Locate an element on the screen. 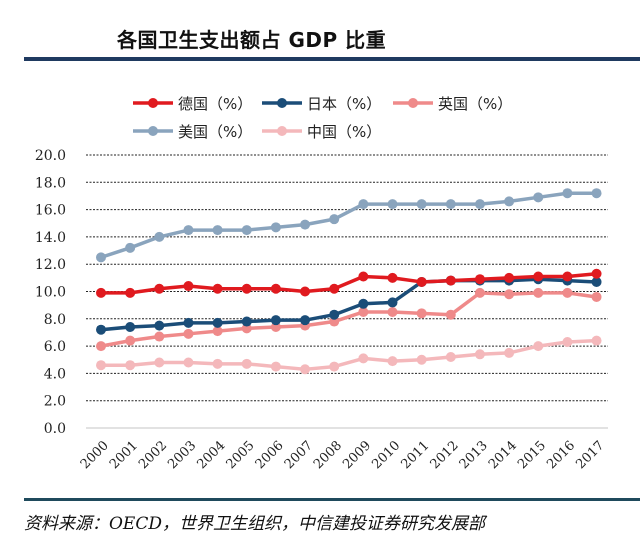  x-tick-label: 2007 is located at coordinates (299, 455).